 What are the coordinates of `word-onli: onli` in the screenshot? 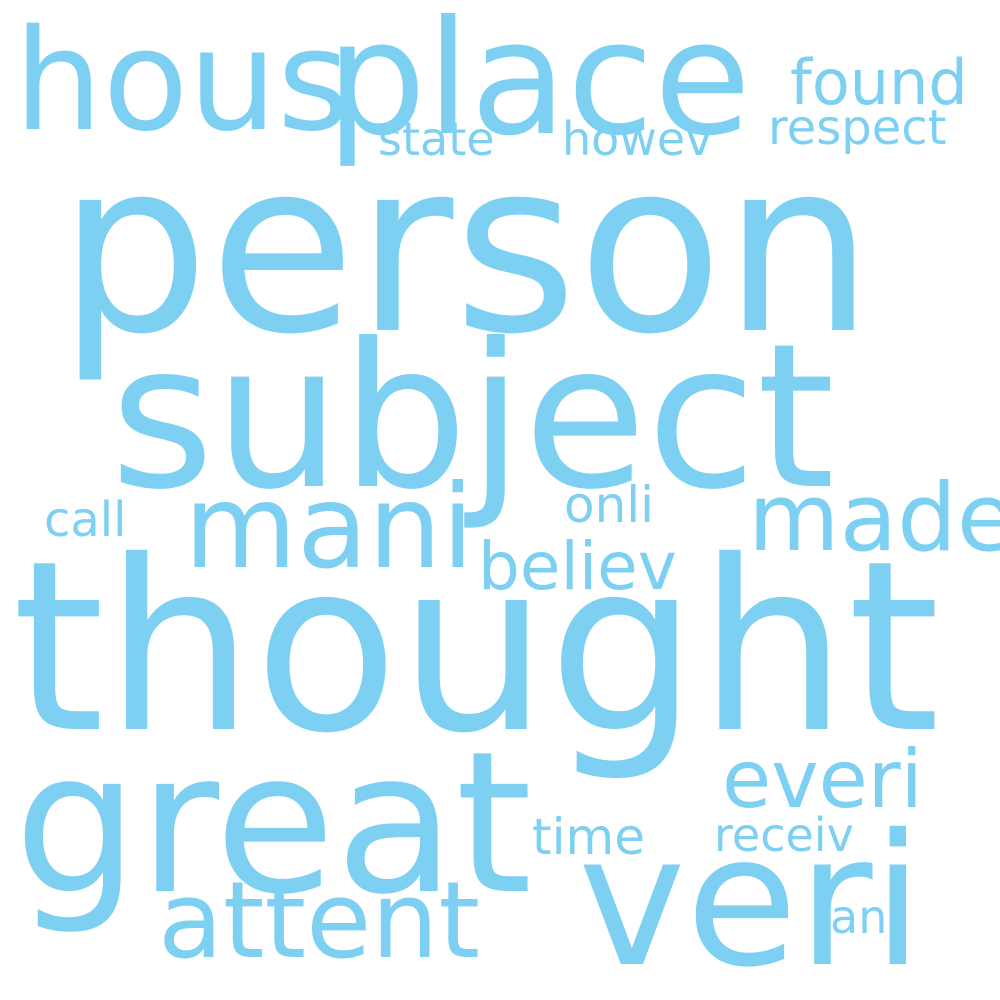 It's located at (609, 505).